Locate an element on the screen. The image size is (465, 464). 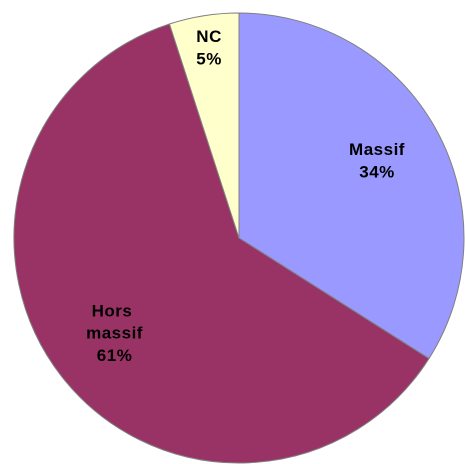
slice-label: Massif is located at coordinates (377, 150).